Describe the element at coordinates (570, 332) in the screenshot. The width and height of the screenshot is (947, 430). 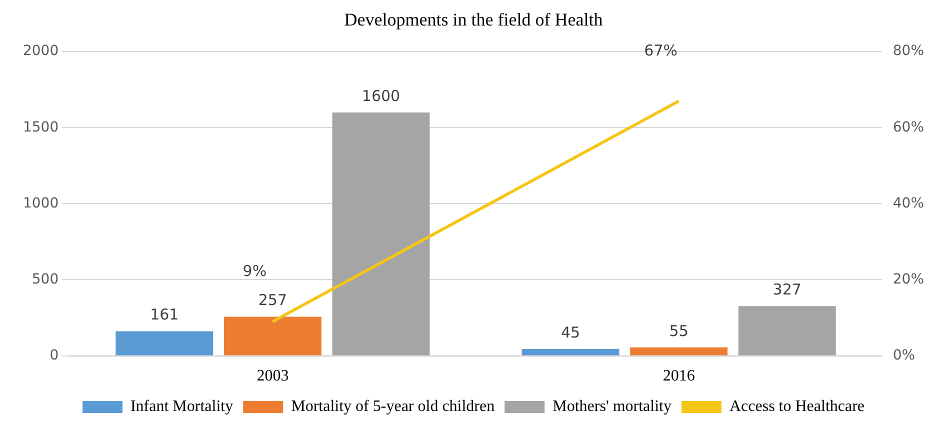
I see `data-label: 45` at that location.